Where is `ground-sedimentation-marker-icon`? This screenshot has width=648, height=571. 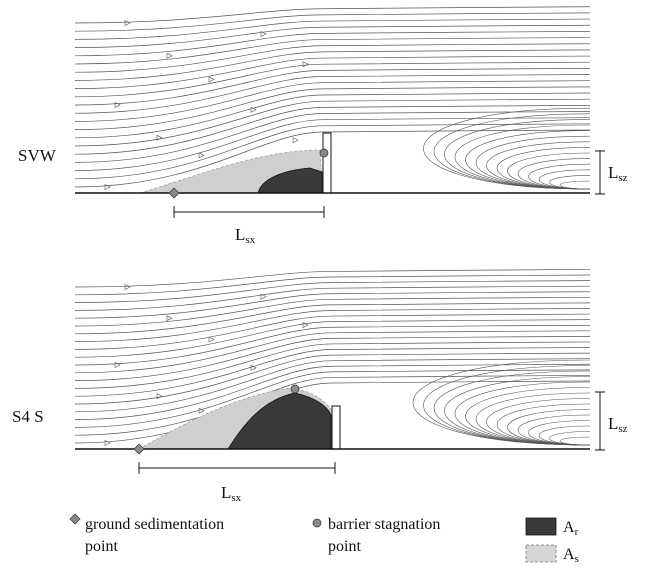
ground-sedimentation-marker-icon is located at coordinates (75, 519).